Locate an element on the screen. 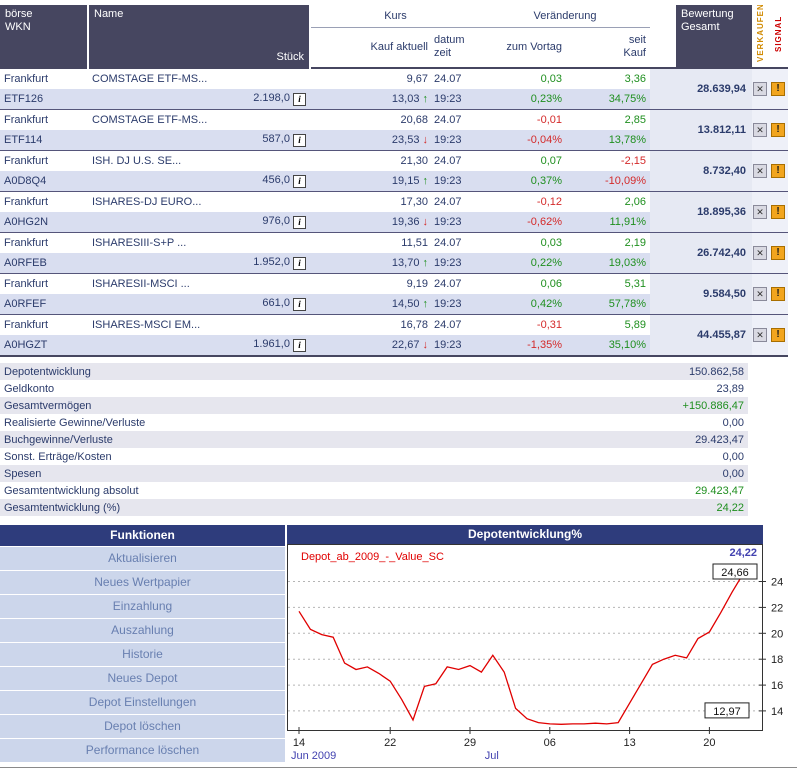 This screenshot has height=770, width=797. cell-bewertung: 28.639,94 is located at coordinates (701, 88).